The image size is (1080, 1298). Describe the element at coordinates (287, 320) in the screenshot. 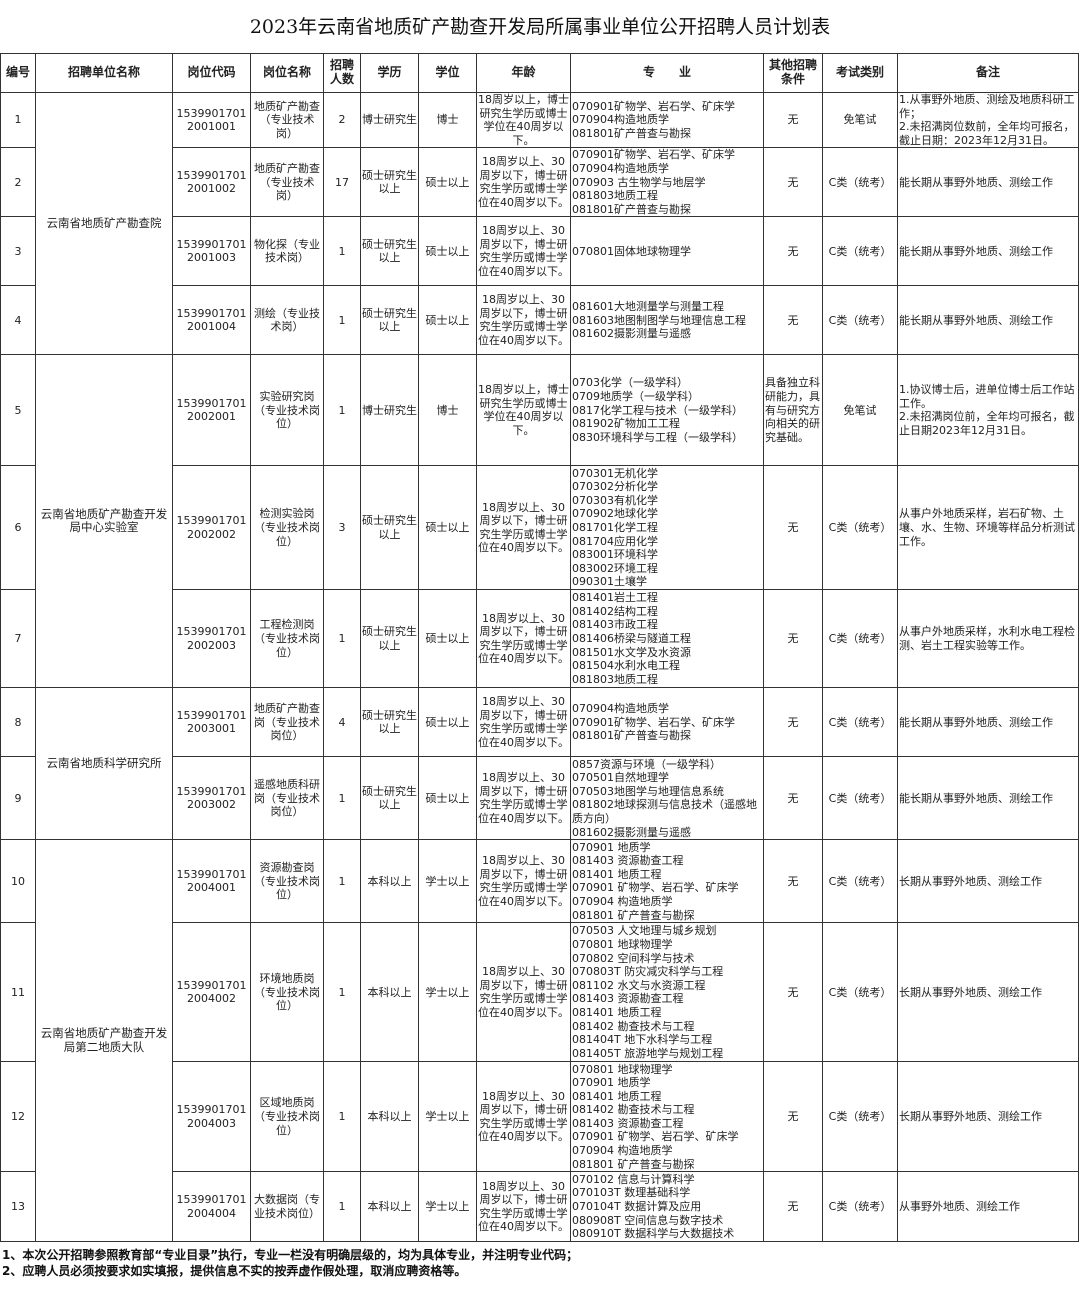

I see `cell-post-name: 测绘（专业技术岗）` at that location.